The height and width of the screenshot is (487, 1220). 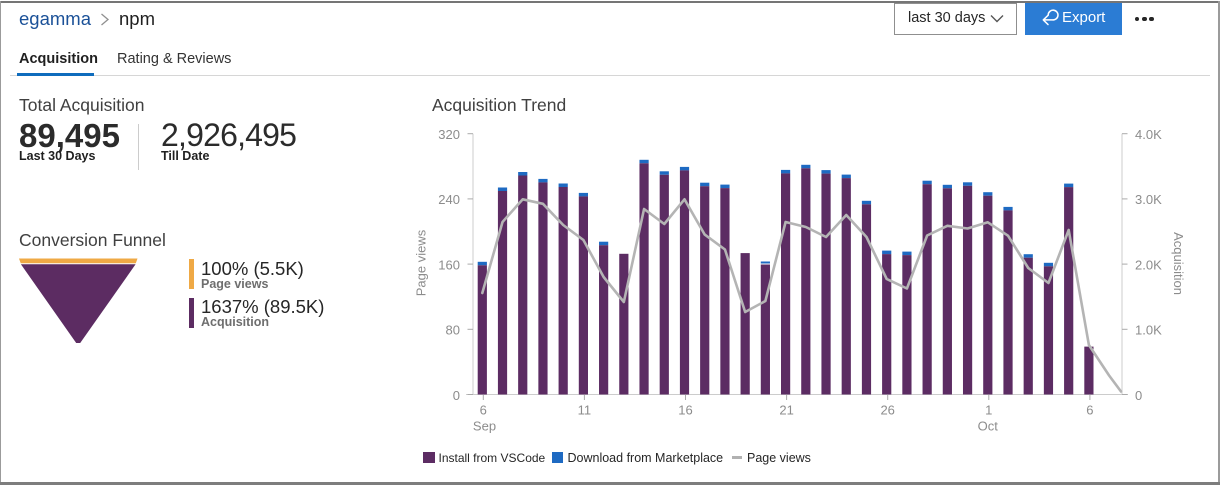 I want to click on svg-text: 26, so click(x=887, y=410).